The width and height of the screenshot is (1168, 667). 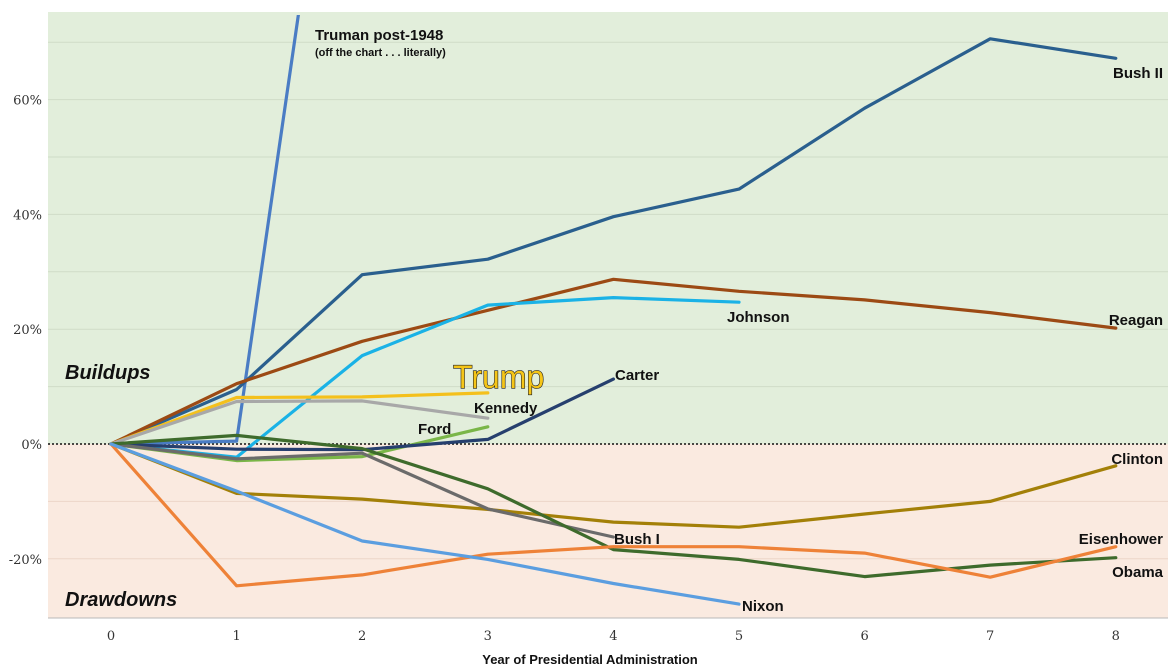 What do you see at coordinates (111, 636) in the screenshot?
I see `x-tick-label: 0` at bounding box center [111, 636].